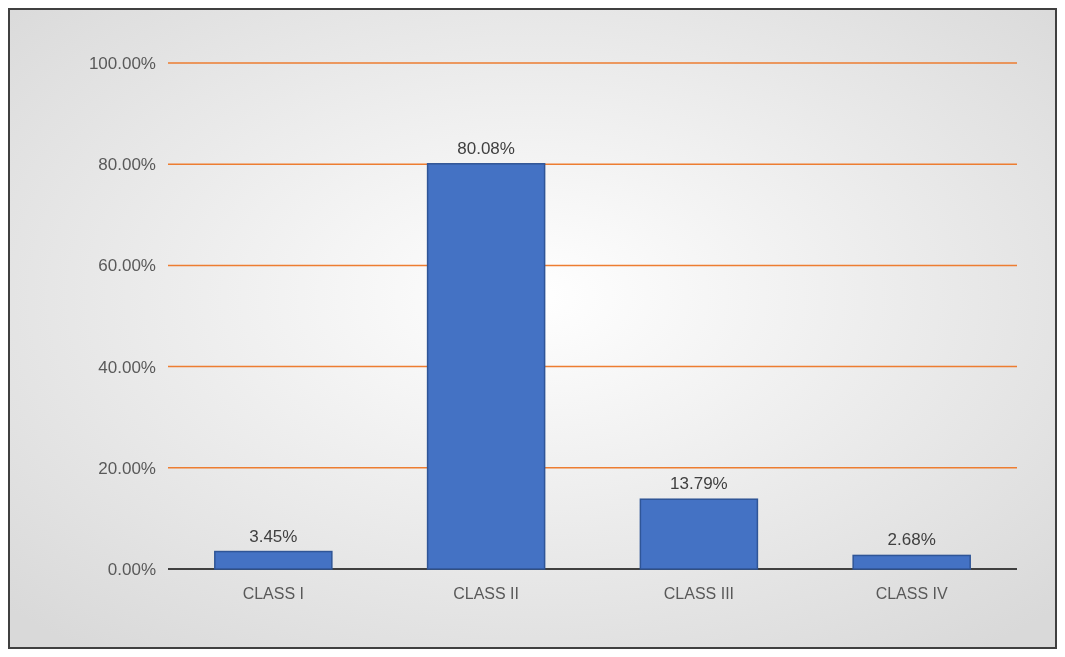 The width and height of the screenshot is (1065, 657). What do you see at coordinates (127, 367) in the screenshot?
I see `y-tick-label: 40.00%` at bounding box center [127, 367].